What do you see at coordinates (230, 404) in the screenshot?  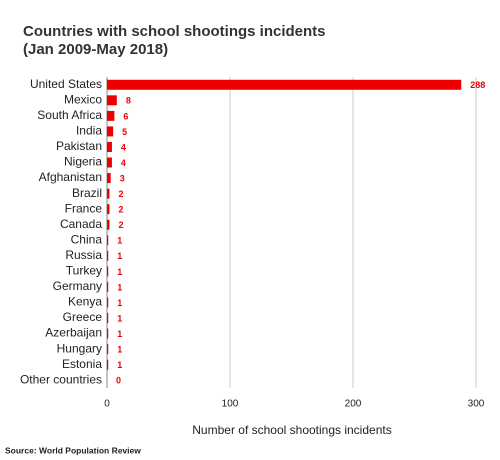 I see `x-tick-label: 100` at bounding box center [230, 404].